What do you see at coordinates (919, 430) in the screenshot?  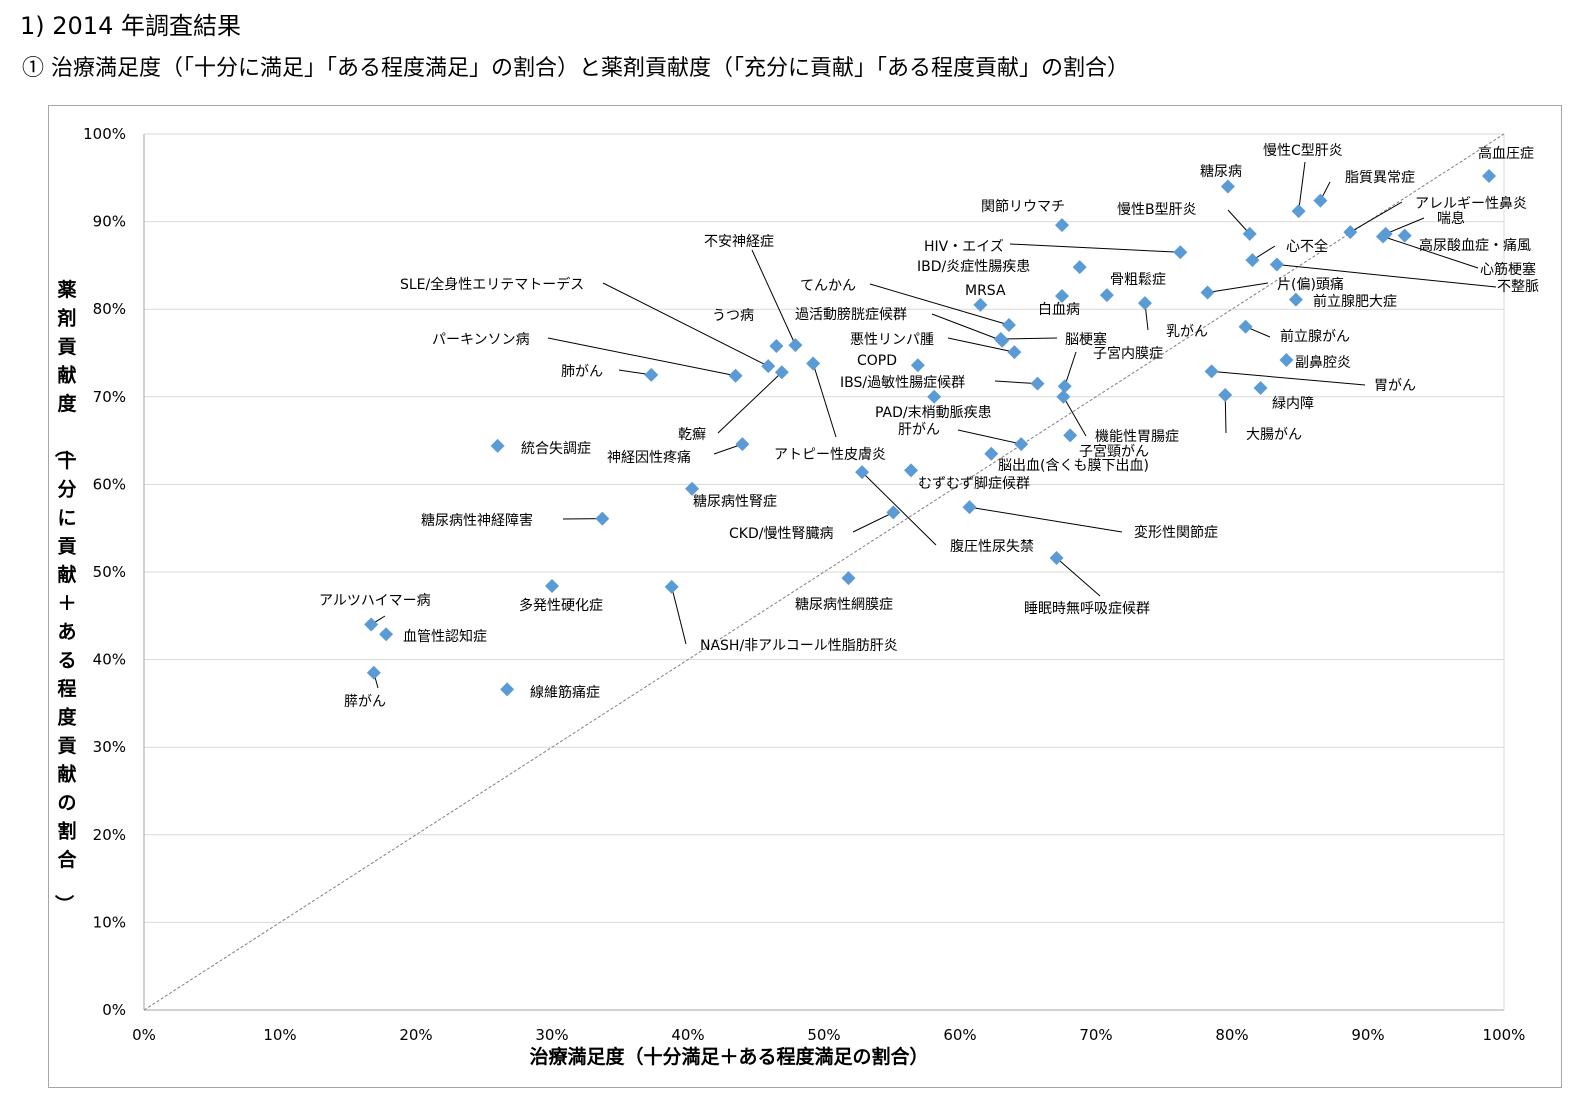 I see `point-label: 肝がん` at bounding box center [919, 430].